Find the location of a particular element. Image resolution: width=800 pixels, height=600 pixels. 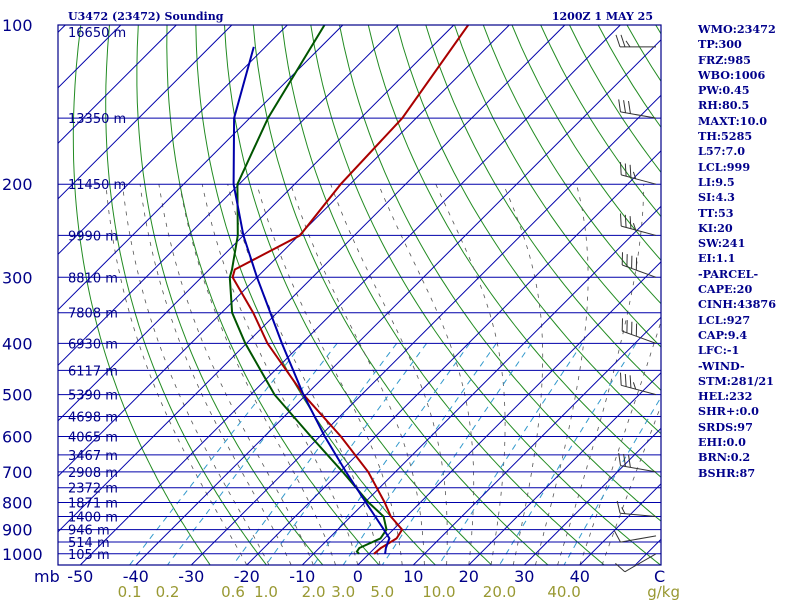

index-value: FRZ:985 is located at coordinates (724, 59).